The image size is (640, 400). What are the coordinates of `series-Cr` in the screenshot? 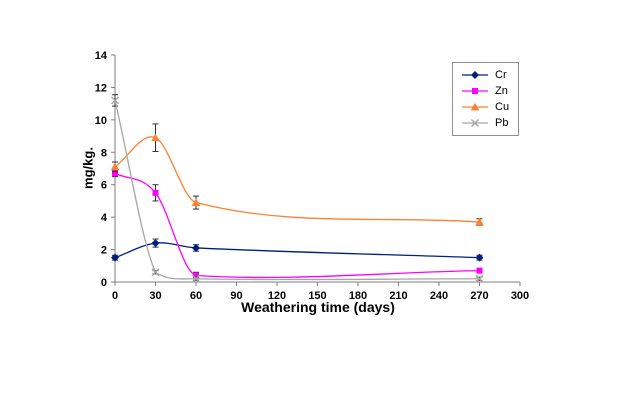 It's located at (297, 250).